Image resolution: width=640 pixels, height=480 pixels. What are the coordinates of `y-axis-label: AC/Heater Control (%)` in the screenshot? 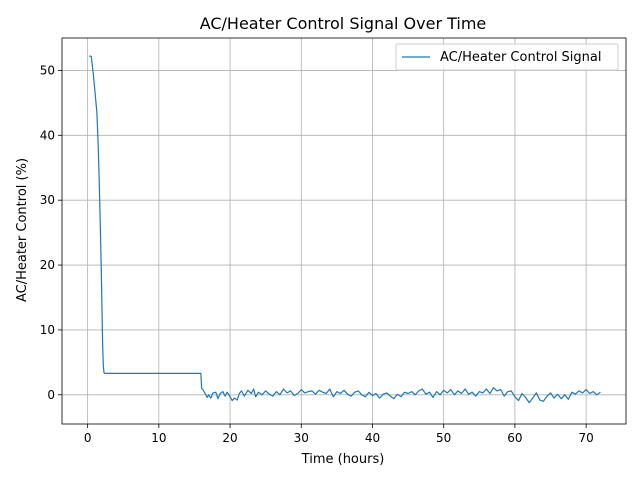 It's located at (22, 230).